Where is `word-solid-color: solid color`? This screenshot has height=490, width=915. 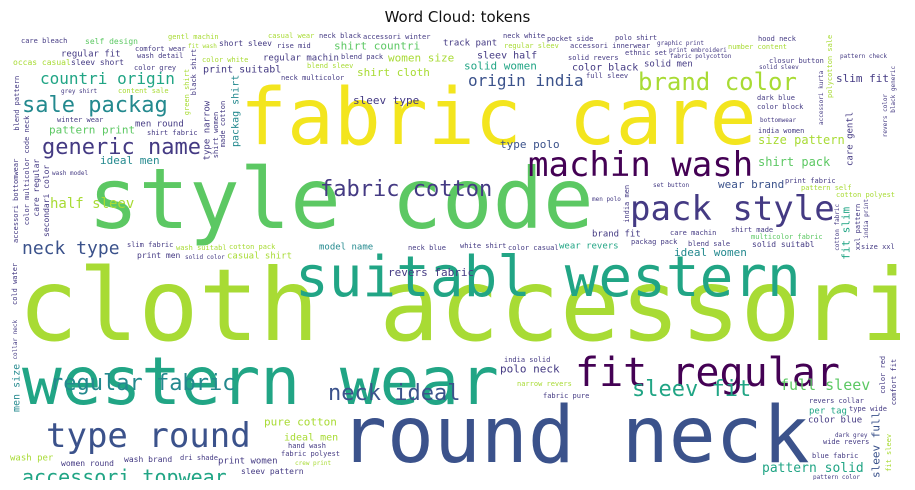 word-solid-color: solid color is located at coordinates (205, 257).